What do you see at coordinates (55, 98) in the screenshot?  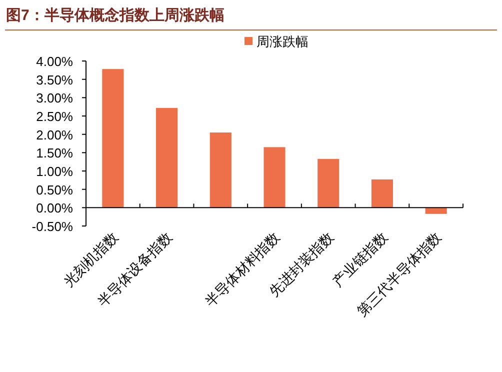 I see `y-tick-label: 3.00%` at bounding box center [55, 98].